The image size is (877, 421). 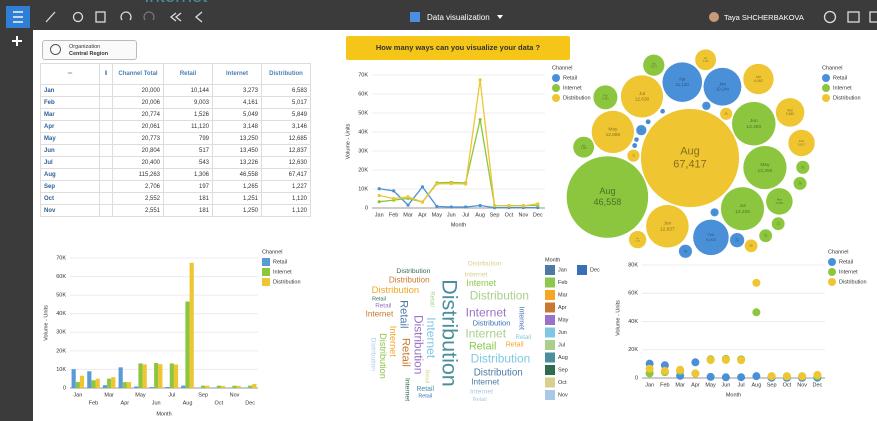 What do you see at coordinates (188, 210) in the screenshot?
I see `cell: 181` at bounding box center [188, 210].